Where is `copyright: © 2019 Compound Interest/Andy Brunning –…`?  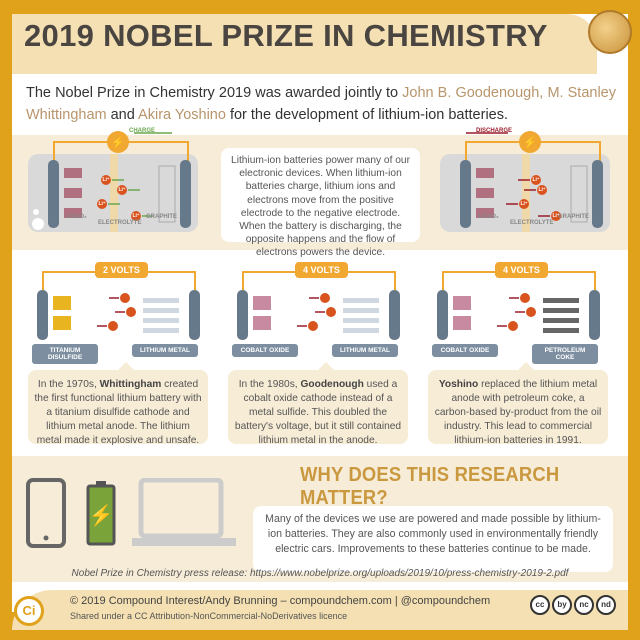 copyright: © 2019 Compound Interest/Andy Brunning –… is located at coordinates (280, 601).